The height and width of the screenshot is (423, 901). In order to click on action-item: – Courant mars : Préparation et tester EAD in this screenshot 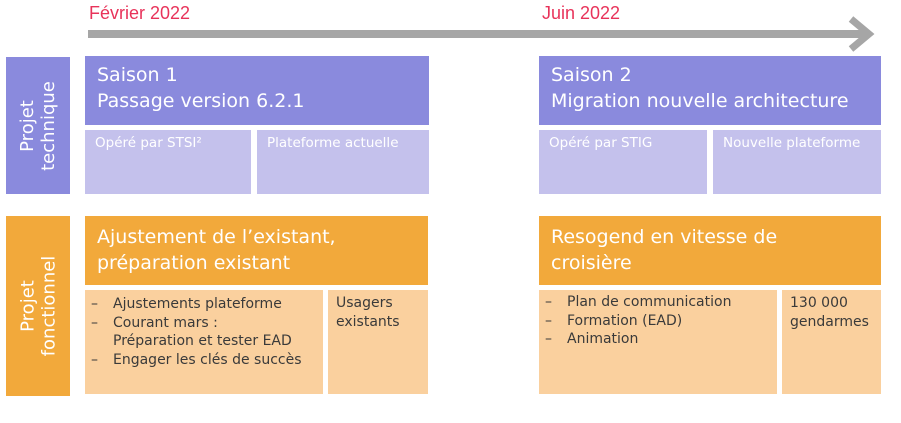, I will do `click(204, 332)`.